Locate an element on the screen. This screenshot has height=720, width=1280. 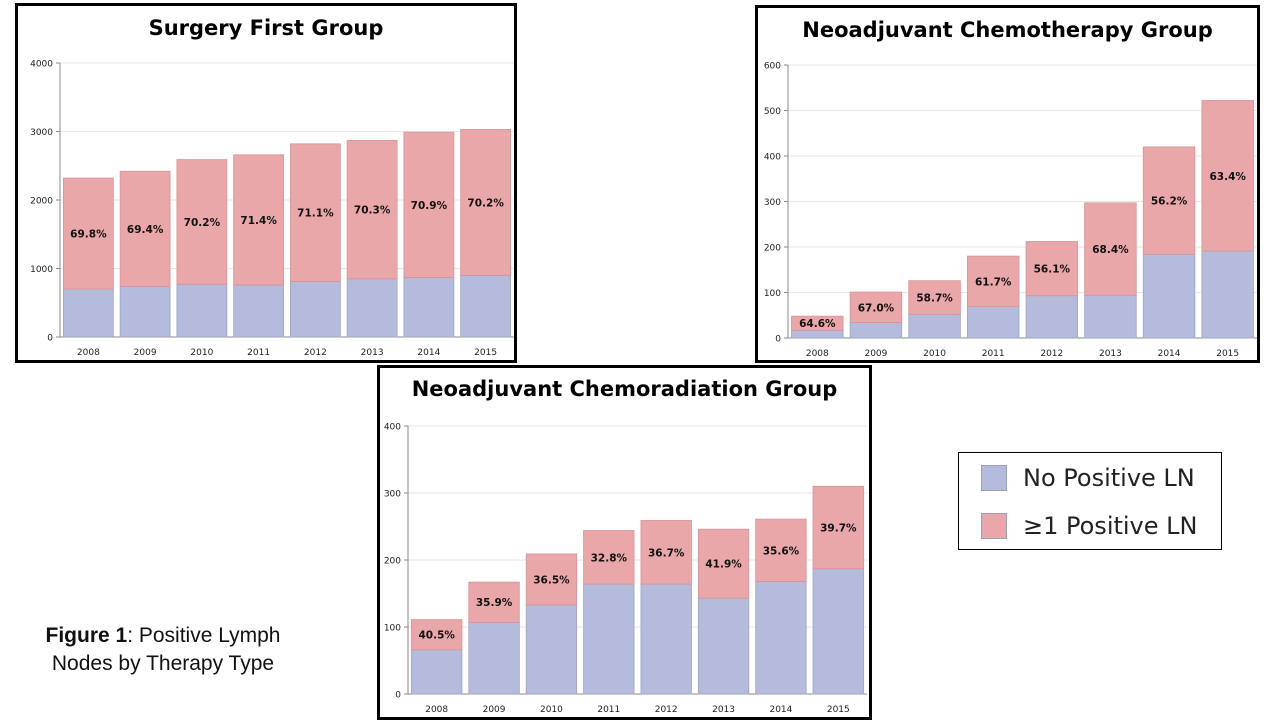
data-label: 58.7% is located at coordinates (934, 299).